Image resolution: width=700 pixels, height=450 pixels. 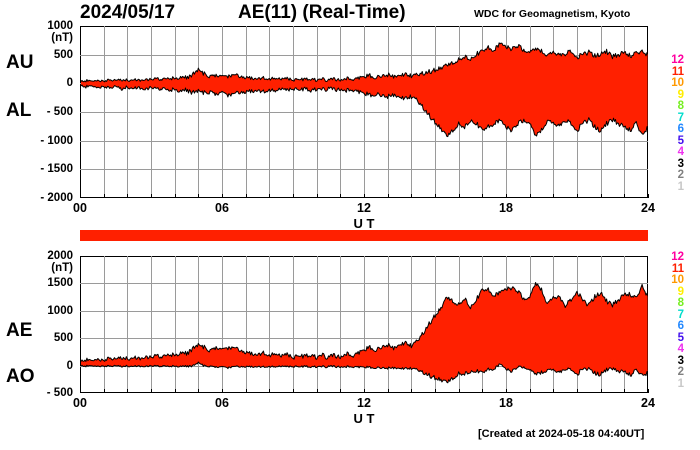 I want to click on y-axis-tick-label: 1500, so click(x=60, y=283).